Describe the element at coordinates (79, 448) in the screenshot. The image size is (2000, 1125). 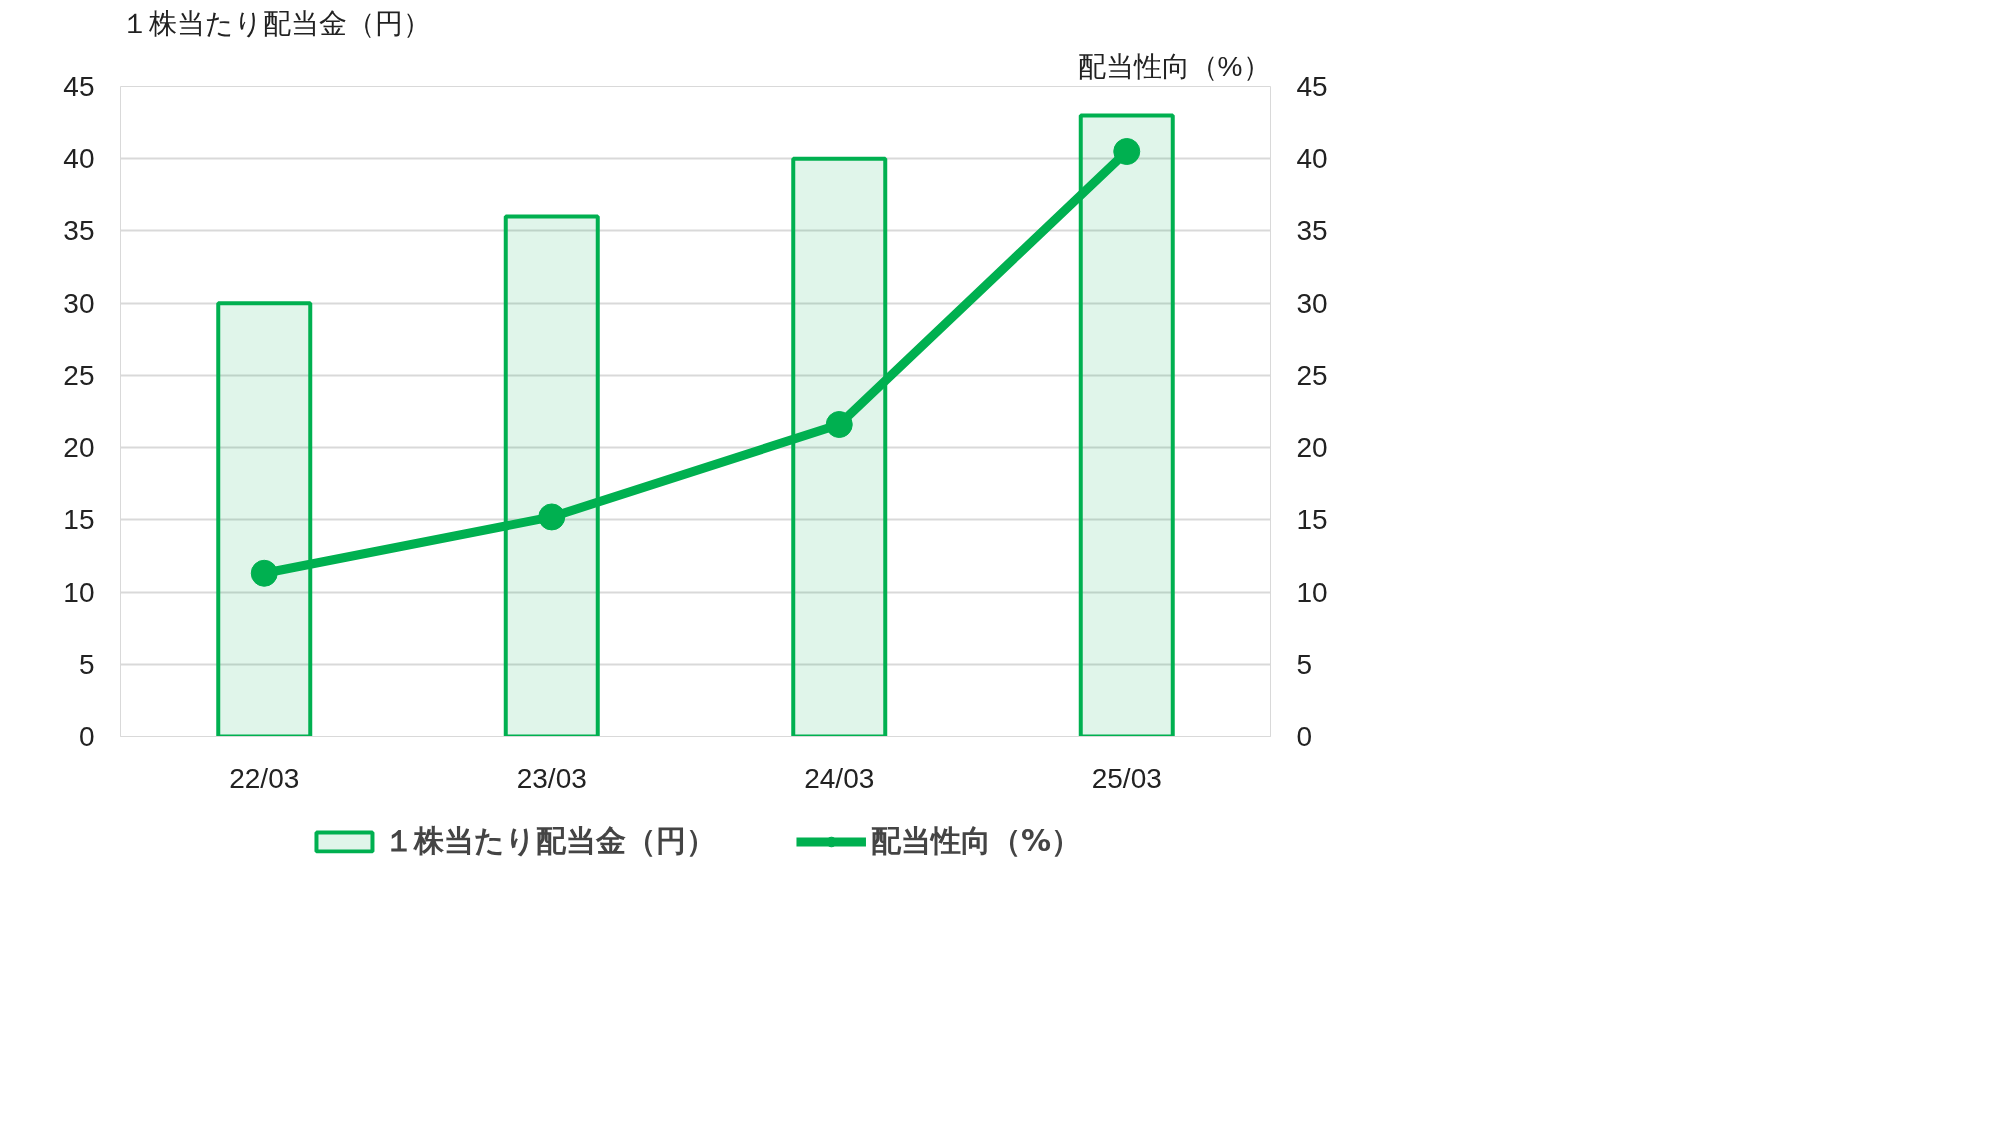
I see `y-tick-label: 20` at that location.